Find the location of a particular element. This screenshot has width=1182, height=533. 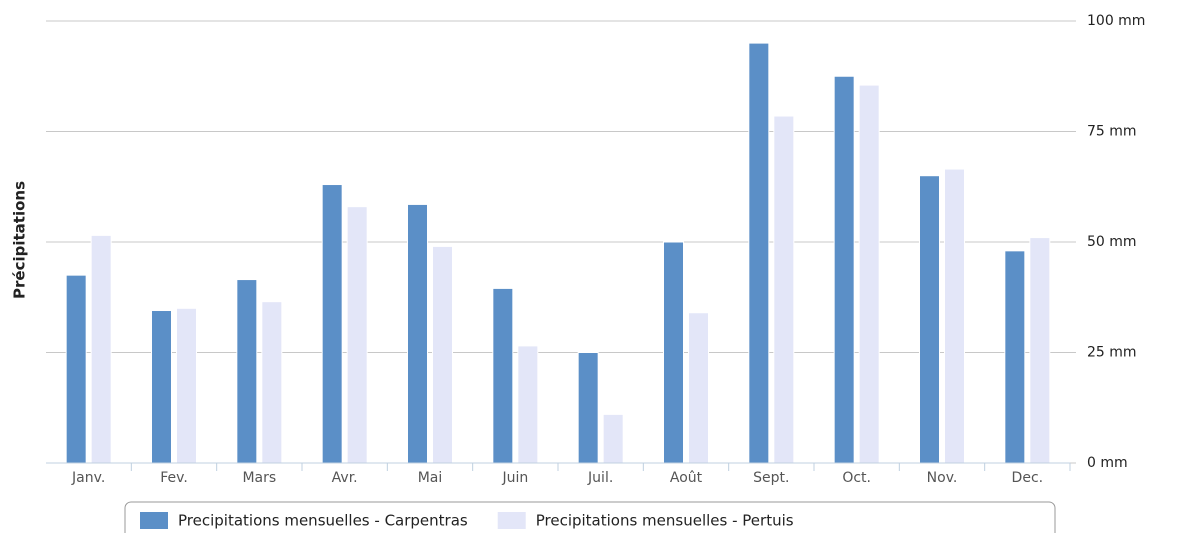

x-tick-label: Août is located at coordinates (686, 478).